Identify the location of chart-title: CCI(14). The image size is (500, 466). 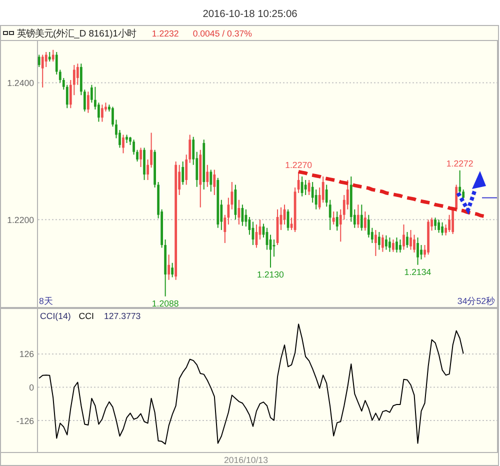
(55, 316).